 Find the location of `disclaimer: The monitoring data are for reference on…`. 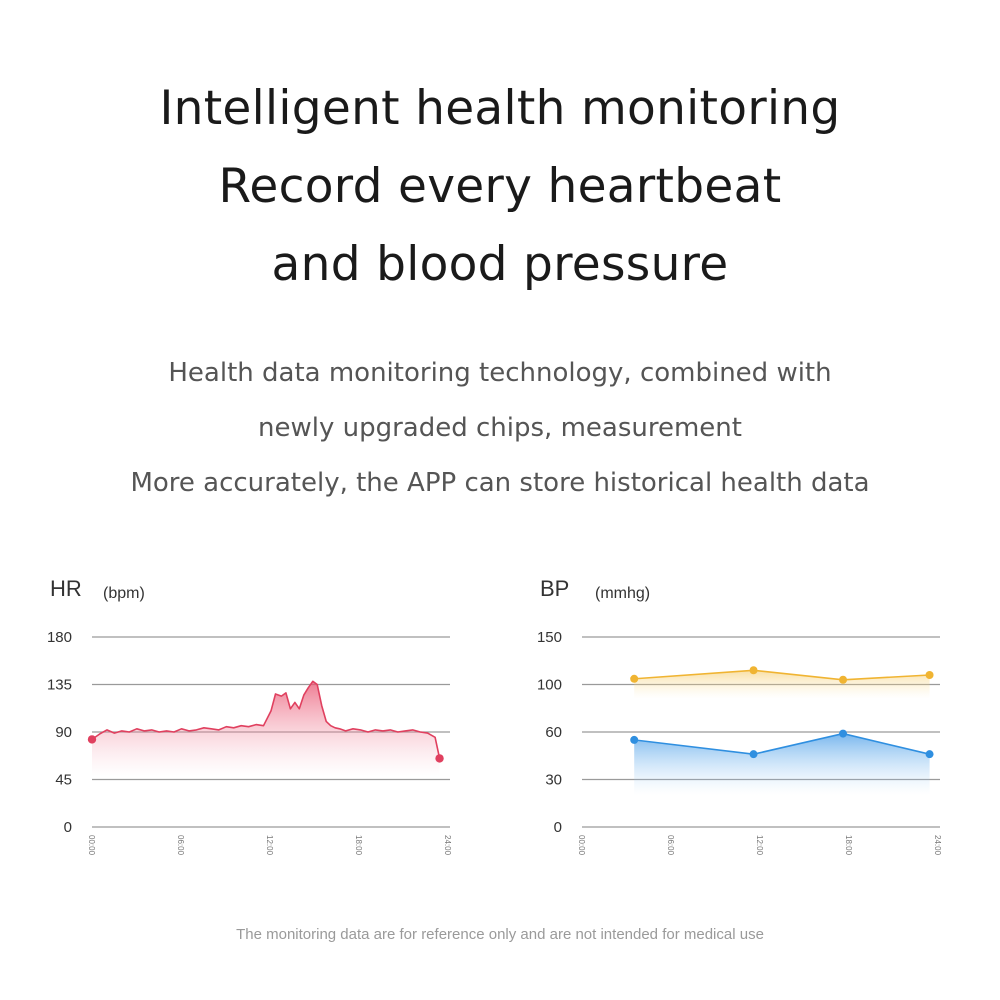

disclaimer: The monitoring data are for reference on… is located at coordinates (500, 934).